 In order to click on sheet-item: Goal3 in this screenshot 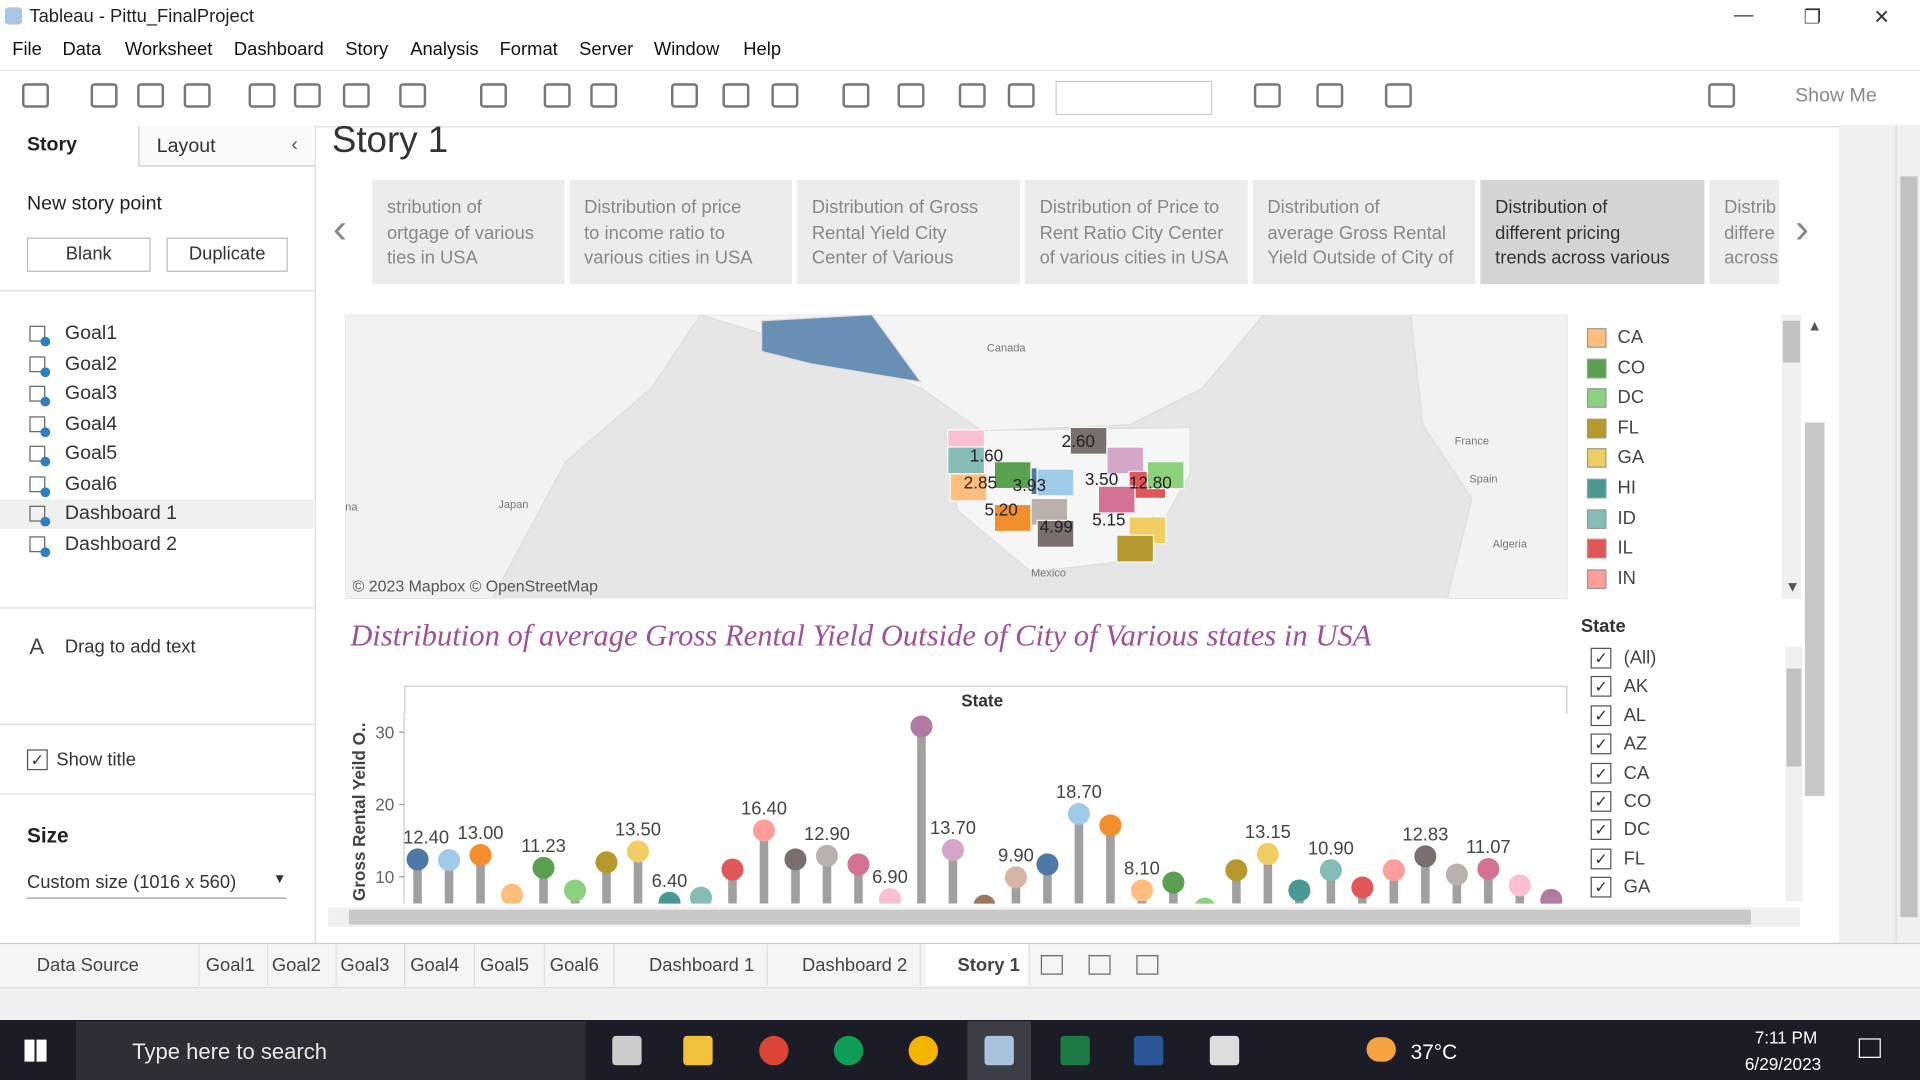, I will do `click(91, 394)`.